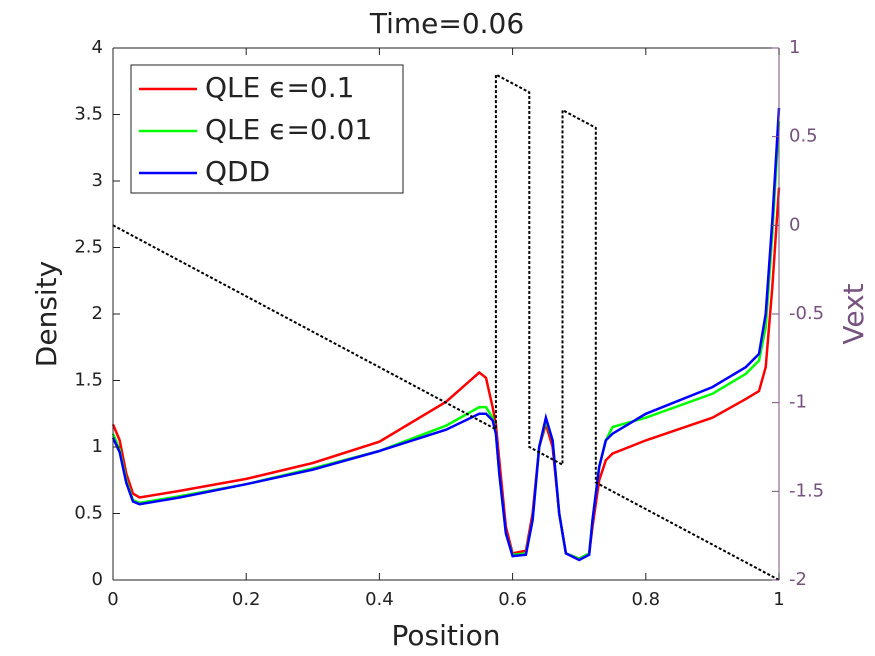  What do you see at coordinates (88, 380) in the screenshot?
I see `y-tick-label: 1.5` at bounding box center [88, 380].